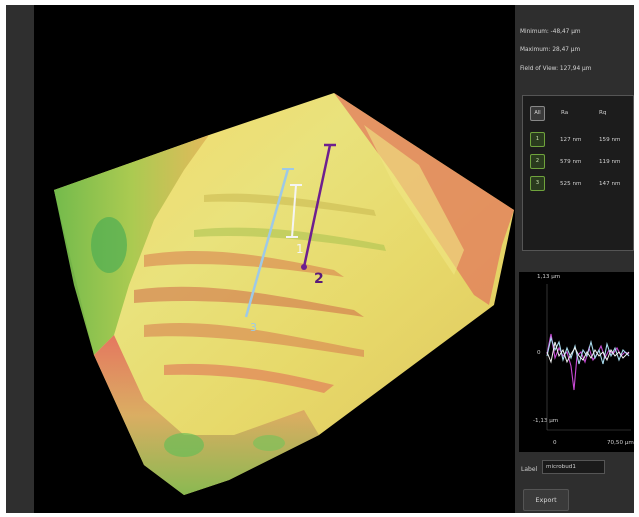 The height and width of the screenshot is (517, 639). I want to click on row-2-rq: 119 nm, so click(610, 162).